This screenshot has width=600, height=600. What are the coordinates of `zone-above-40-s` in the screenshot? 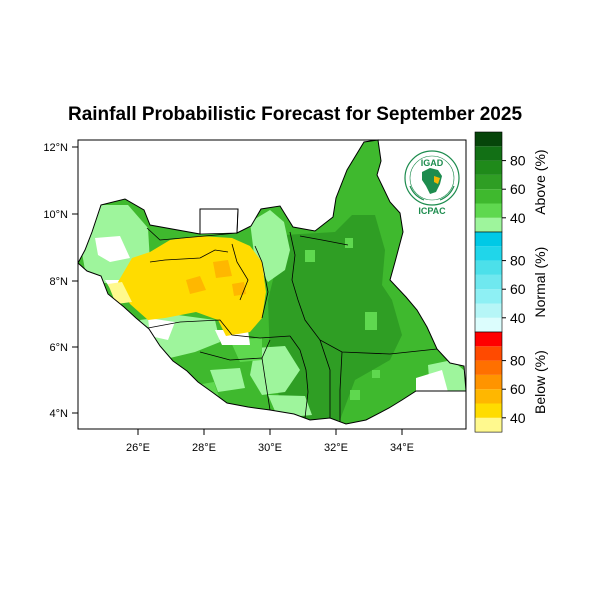 It's located at (275, 370).